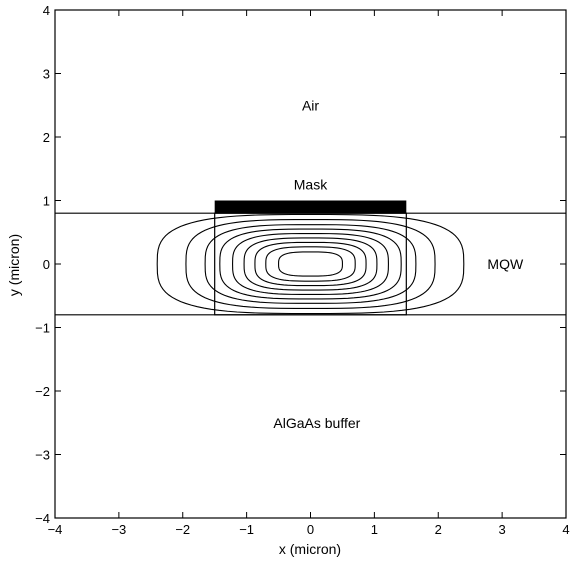 This screenshot has height=564, width=571. I want to click on x-tick-label: 0, so click(310, 529).